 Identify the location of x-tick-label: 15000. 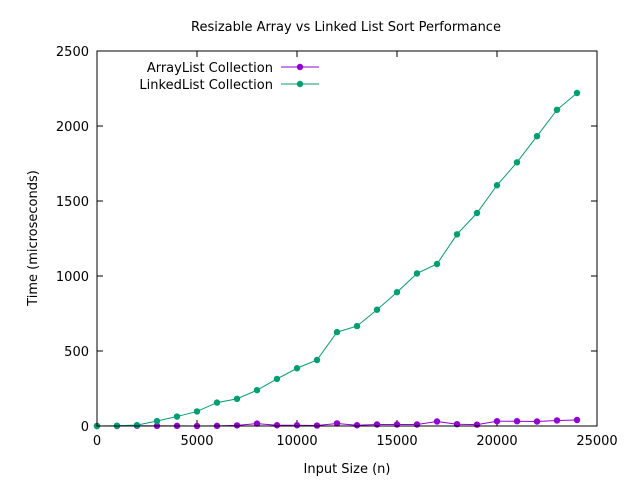
(396, 441).